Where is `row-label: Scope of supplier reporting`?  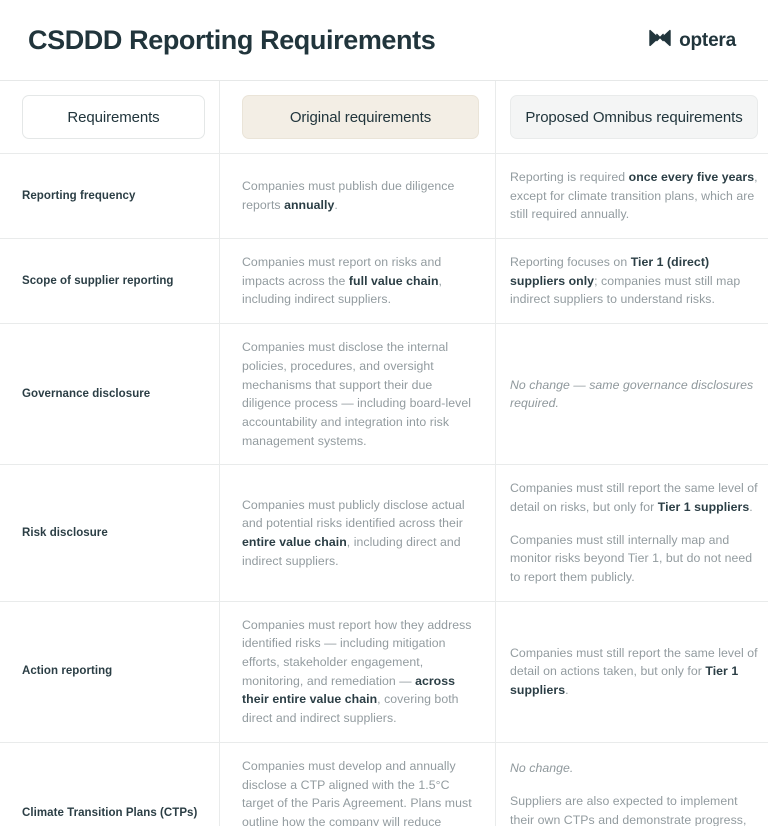
row-label: Scope of supplier reporting is located at coordinates (98, 280).